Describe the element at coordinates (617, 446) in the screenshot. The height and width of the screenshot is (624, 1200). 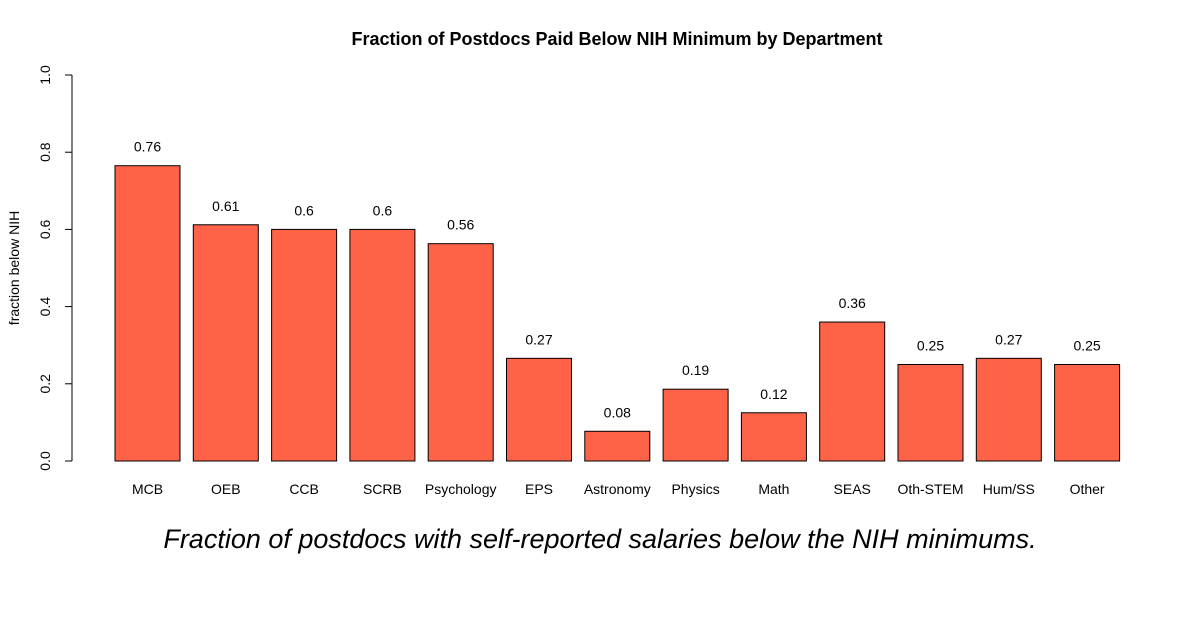
I see `bar-astronomy` at that location.